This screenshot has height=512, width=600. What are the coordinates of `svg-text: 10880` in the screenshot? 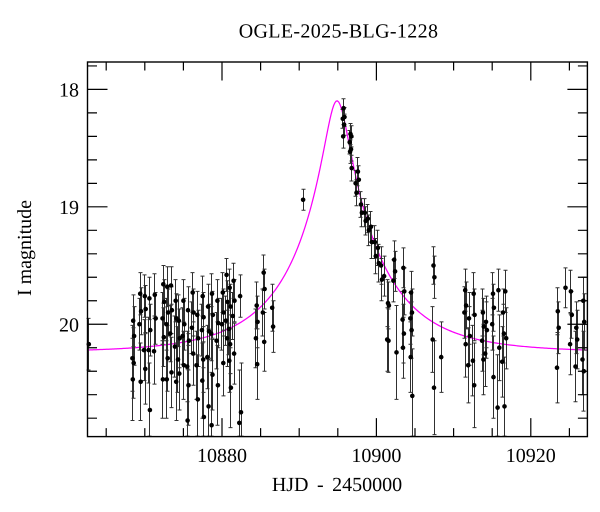 It's located at (222, 456).